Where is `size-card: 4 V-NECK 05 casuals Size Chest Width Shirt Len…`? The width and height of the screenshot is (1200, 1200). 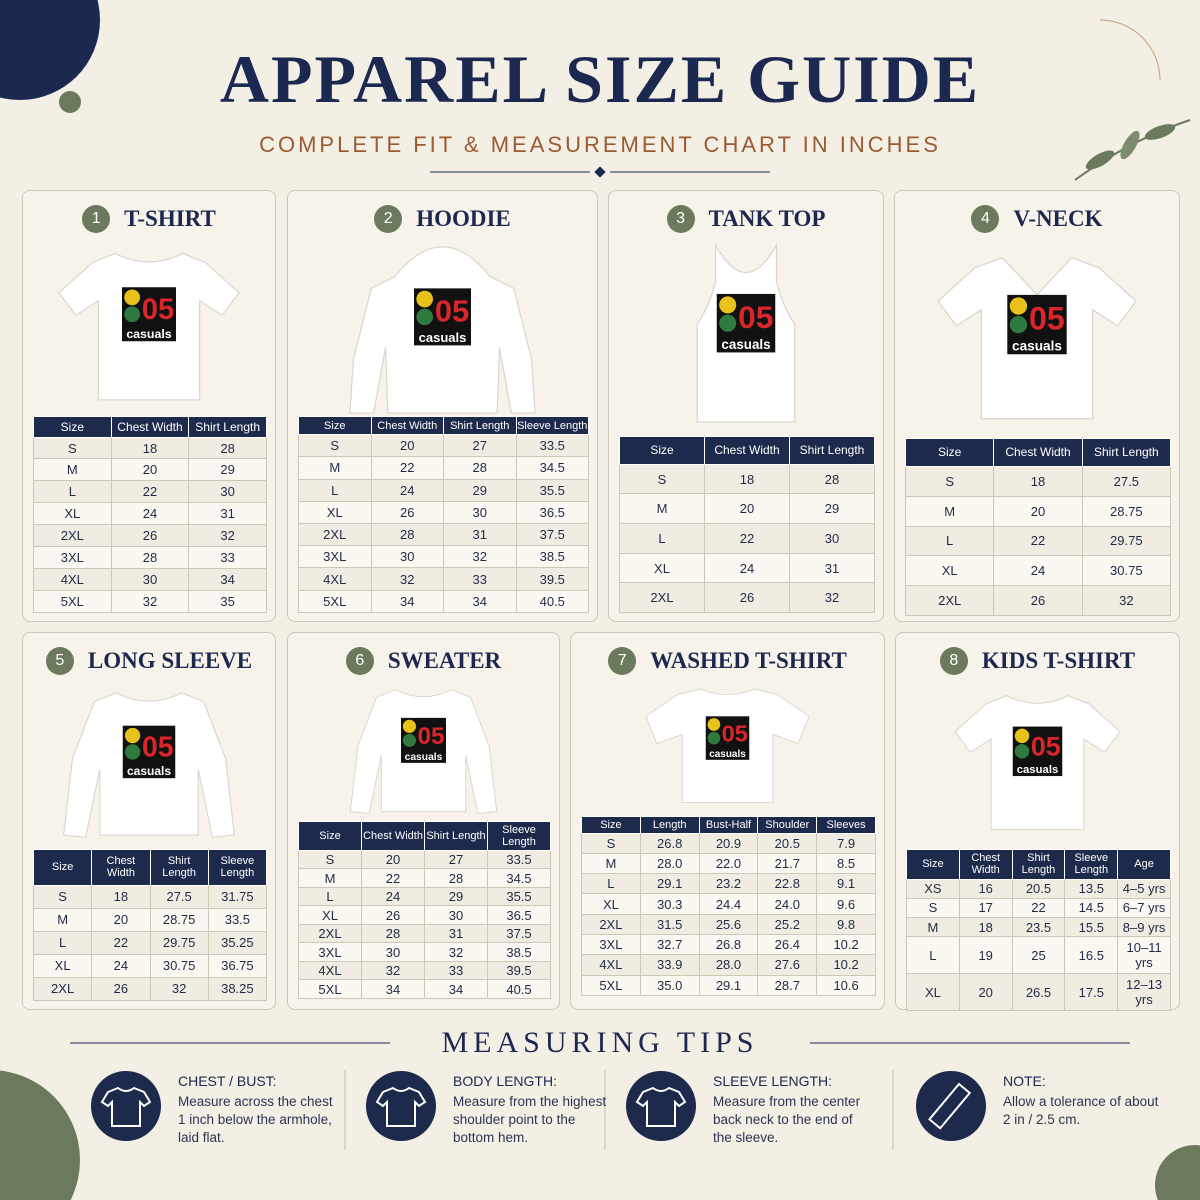
size-card: 4 V-NECK 05 casuals Size Chest Width Shirt Len… is located at coordinates (1037, 406).